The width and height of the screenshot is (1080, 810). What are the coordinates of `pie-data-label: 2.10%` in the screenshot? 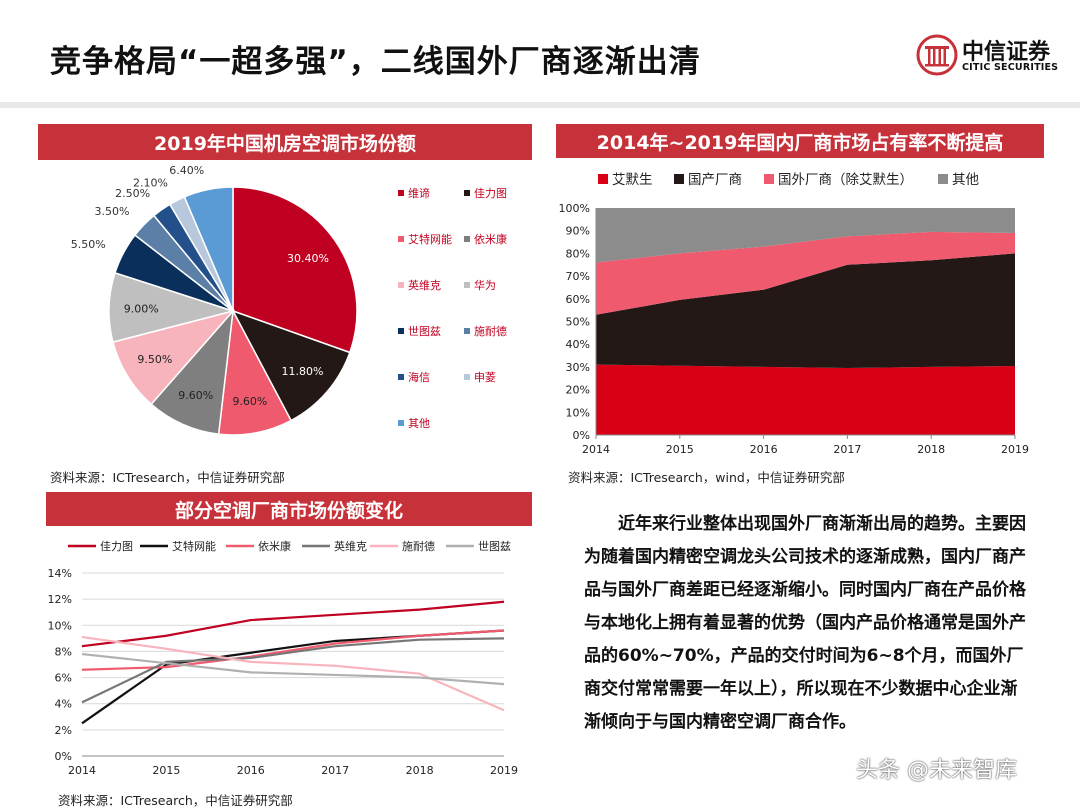 It's located at (150, 183).